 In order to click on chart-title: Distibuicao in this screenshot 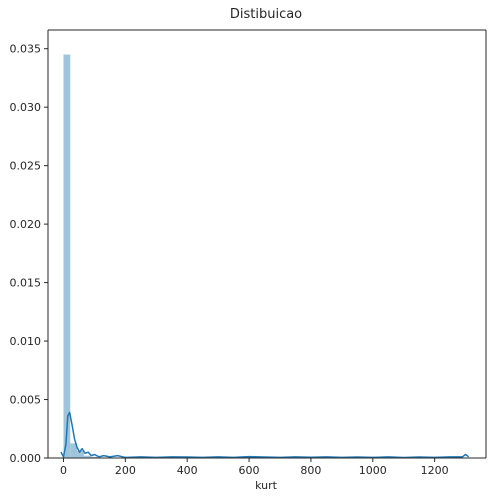, I will do `click(266, 14)`.